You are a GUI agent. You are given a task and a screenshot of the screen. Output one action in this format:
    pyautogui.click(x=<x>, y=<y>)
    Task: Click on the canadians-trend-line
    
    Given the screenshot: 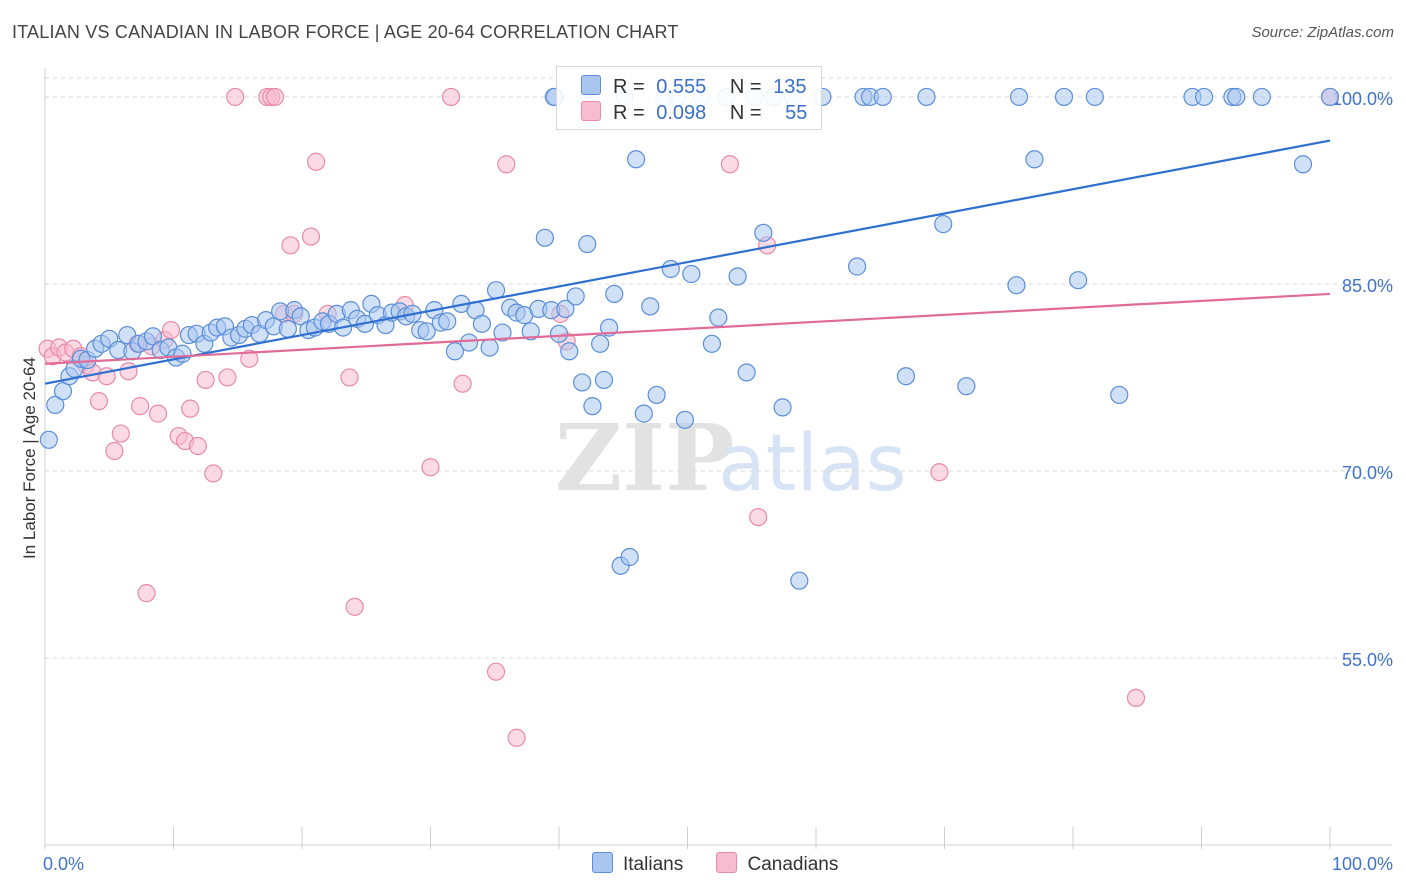 What is the action you would take?
    pyautogui.click(x=687, y=328)
    